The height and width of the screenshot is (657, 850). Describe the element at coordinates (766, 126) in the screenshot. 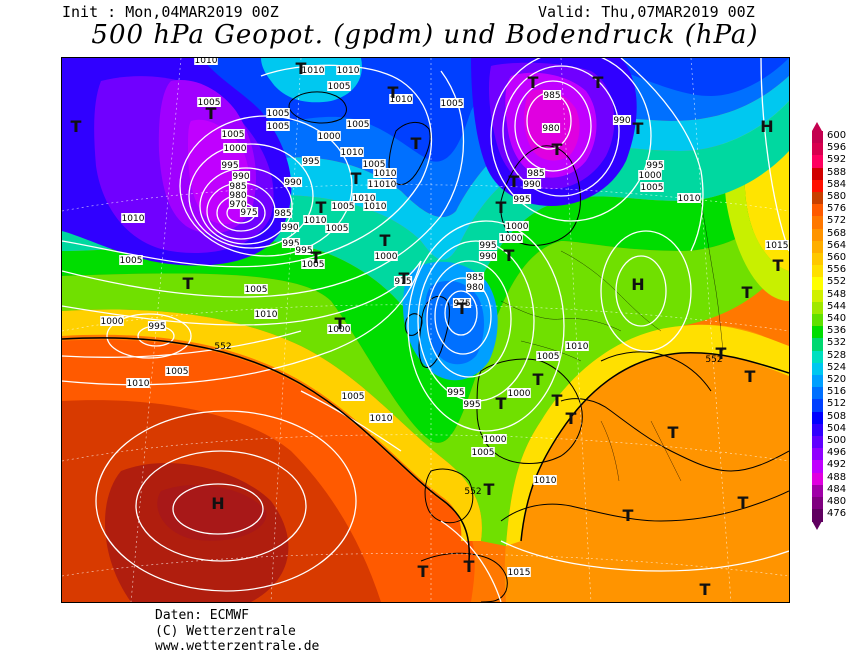

I see `high-pressure-marker: H` at that location.